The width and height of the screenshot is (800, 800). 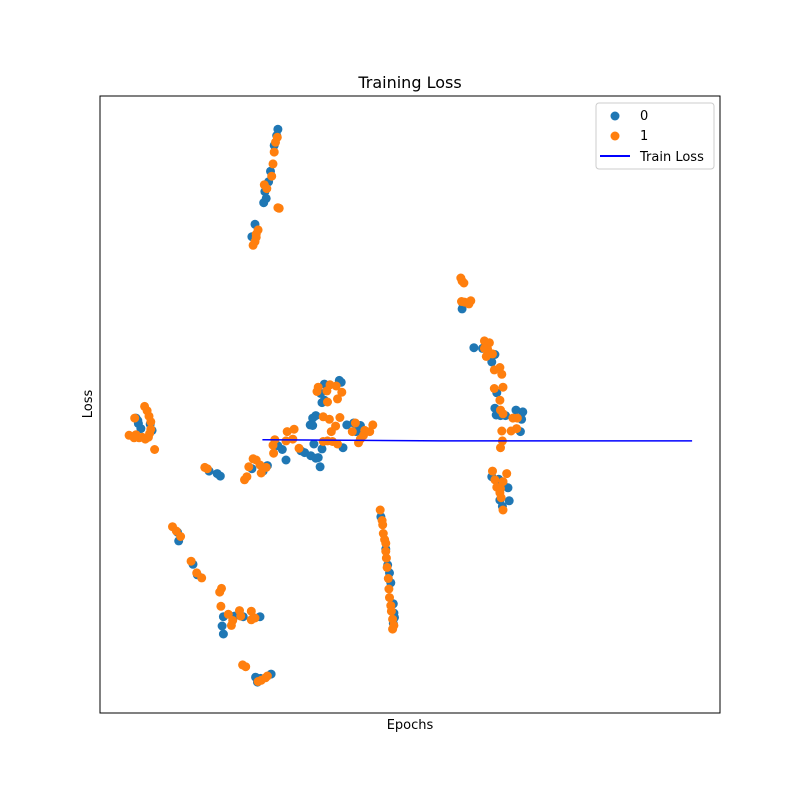 What do you see at coordinates (409, 82) in the screenshot?
I see `chart-title: Training Loss` at bounding box center [409, 82].